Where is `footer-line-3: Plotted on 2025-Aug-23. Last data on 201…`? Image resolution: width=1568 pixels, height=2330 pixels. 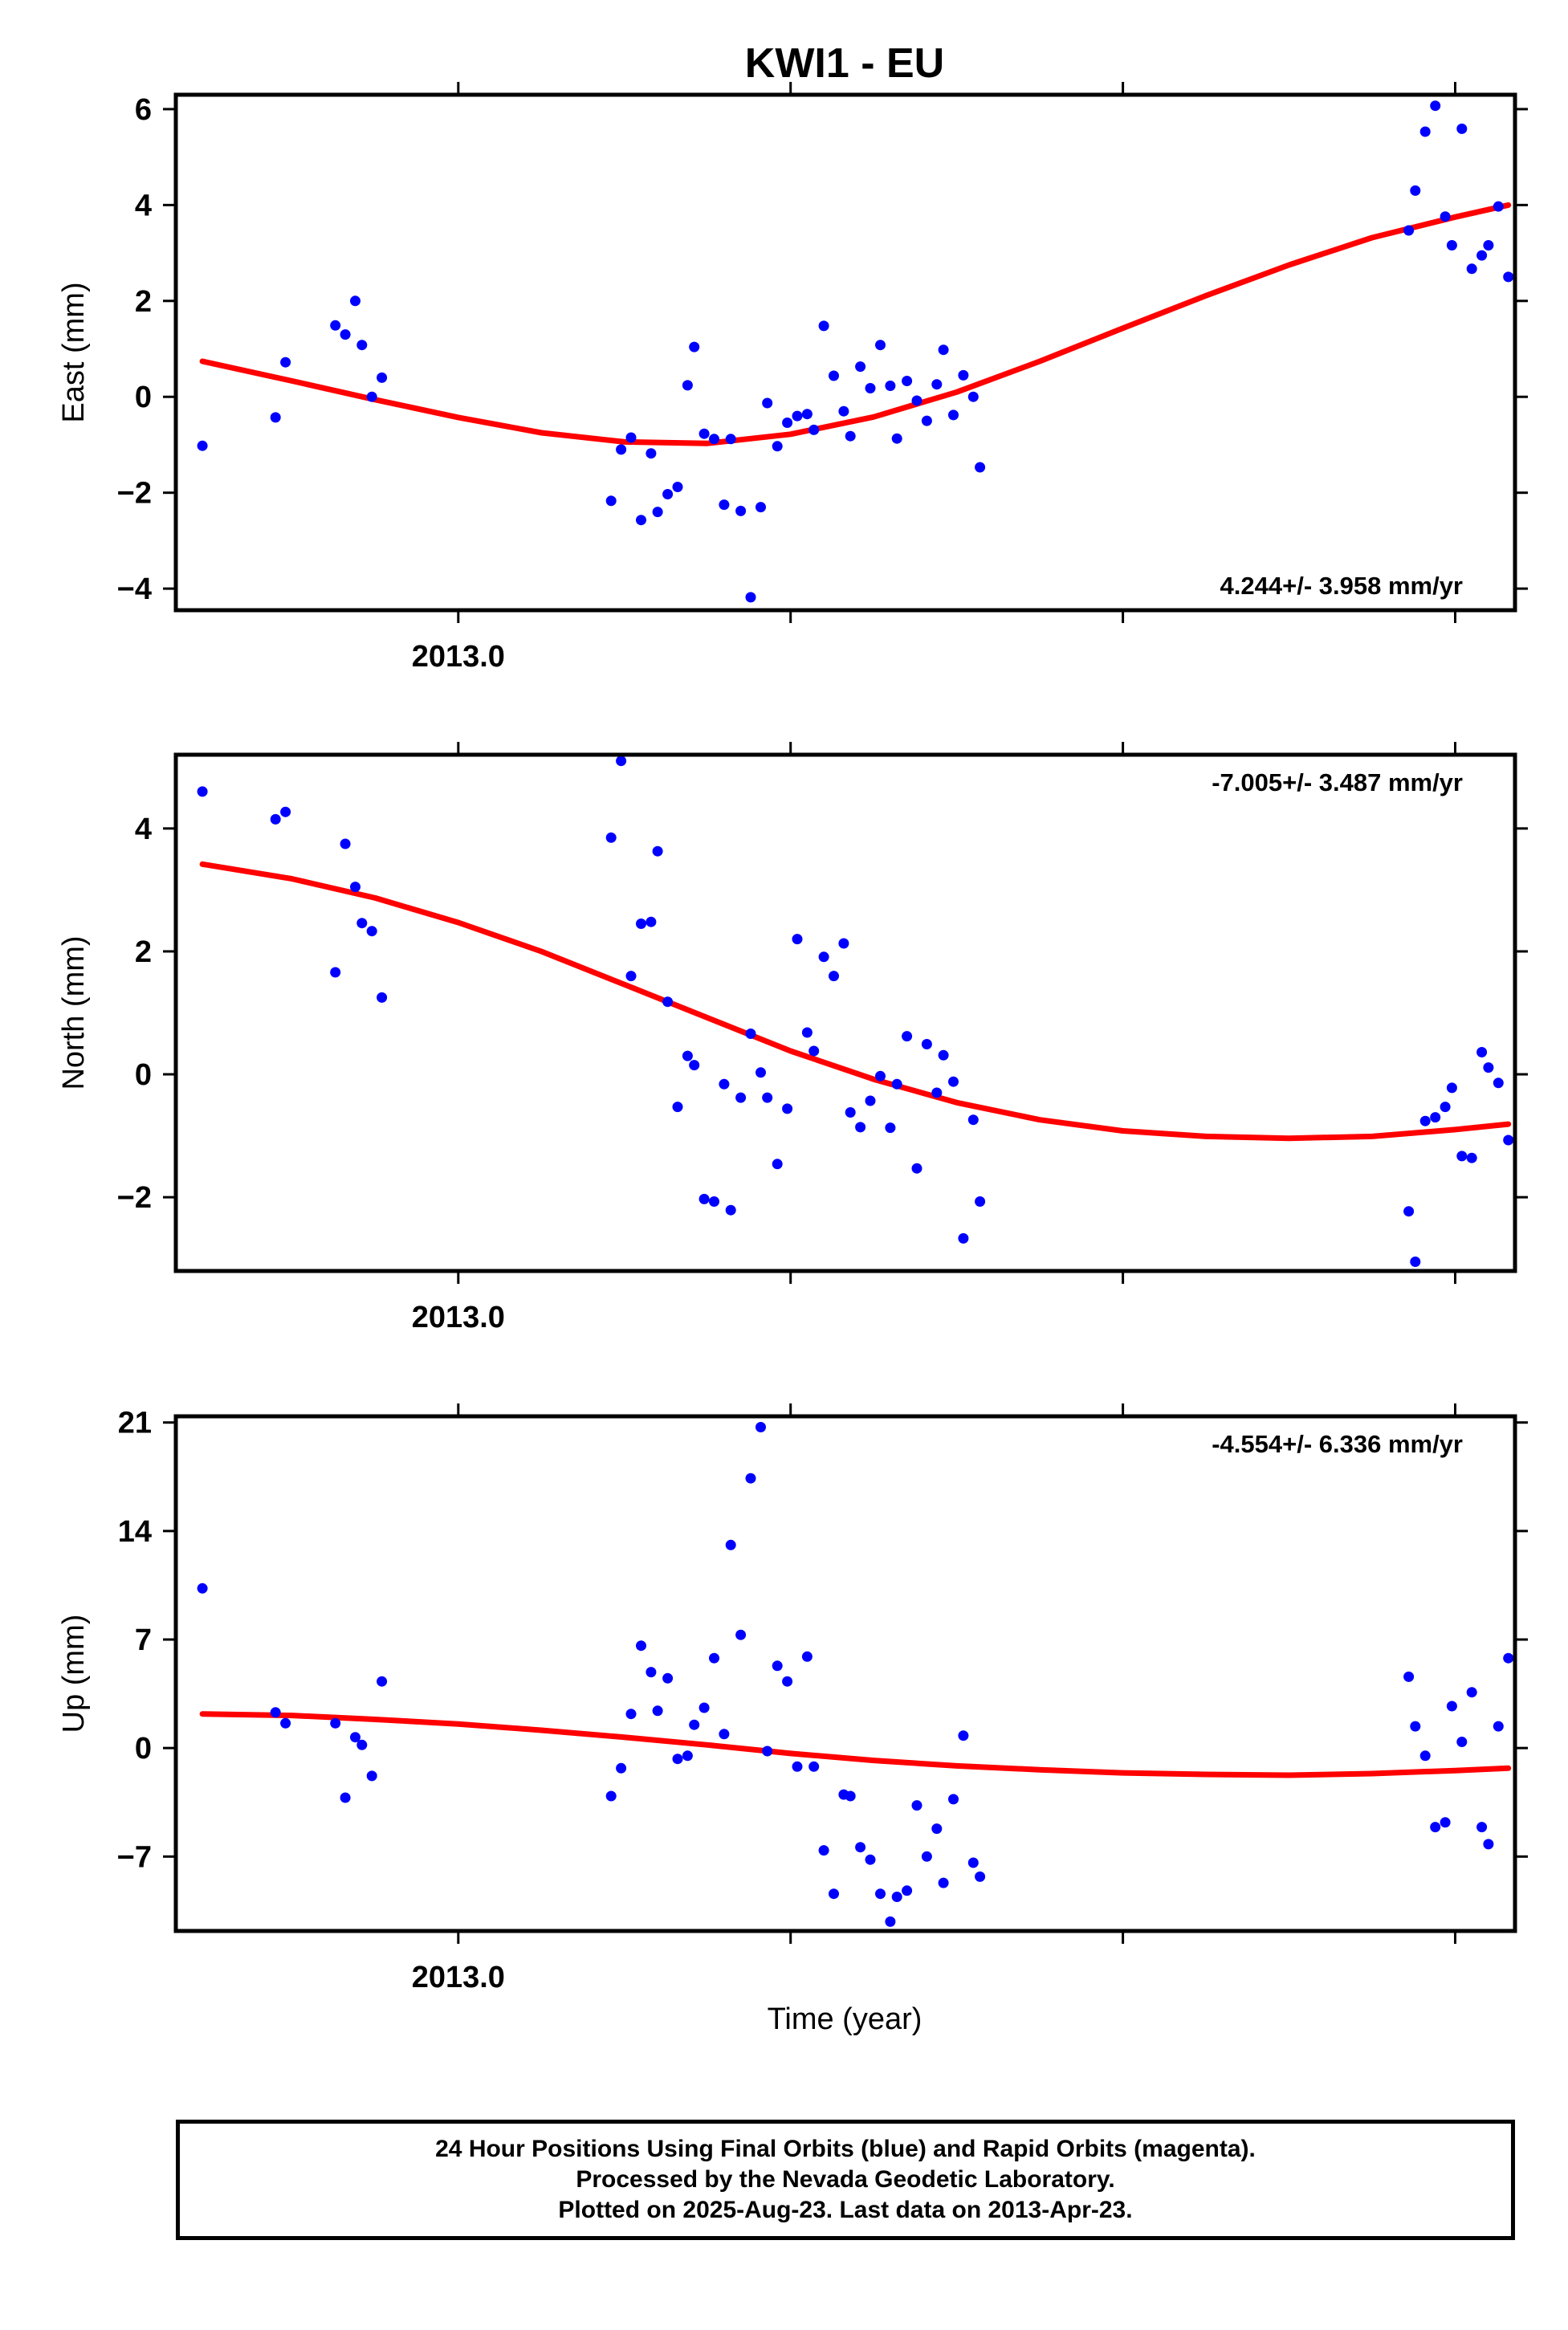 footer-line-3: Plotted on 2025-Aug-23. Last data on 201… is located at coordinates (845, 2210).